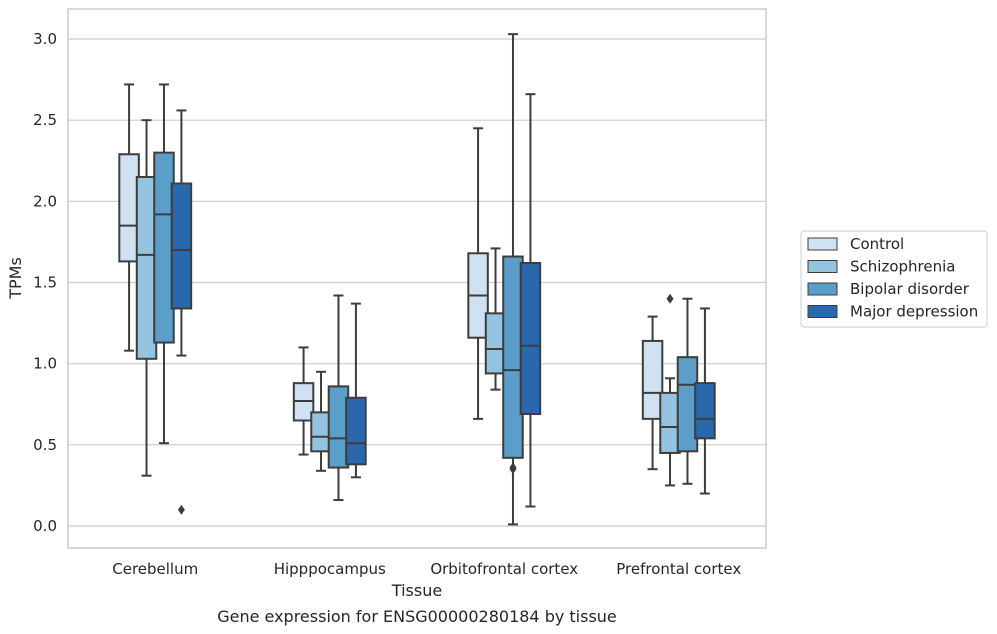 This screenshot has width=997, height=634. I want to click on y-tick-label: 1.5, so click(45, 283).